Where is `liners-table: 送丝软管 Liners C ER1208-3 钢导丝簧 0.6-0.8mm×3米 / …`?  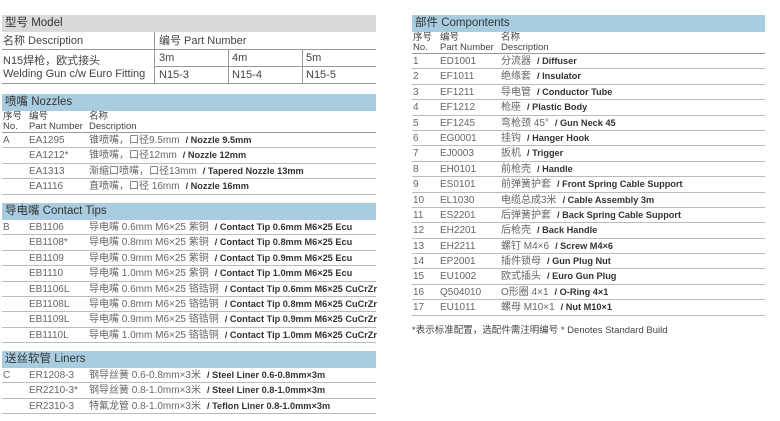 liners-table: 送丝软管 Liners C ER1208-3 钢导丝簧 0.6-0.8mm×3米 / … is located at coordinates (189, 383).